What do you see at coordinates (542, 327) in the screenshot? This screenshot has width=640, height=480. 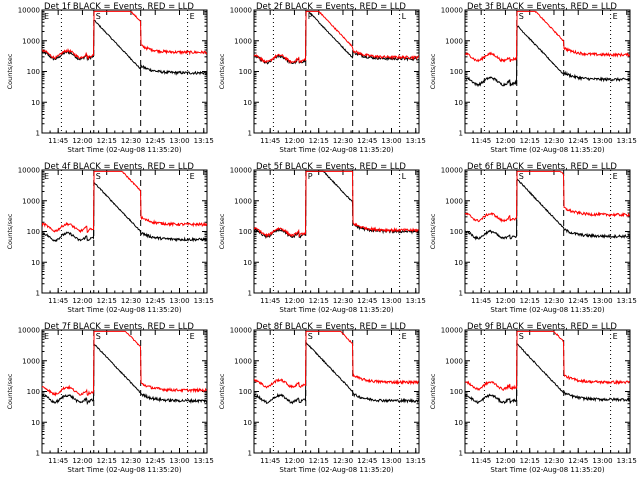 I see `panel-title: Det 9f BLACK = Events, RED = LLD` at bounding box center [542, 327].